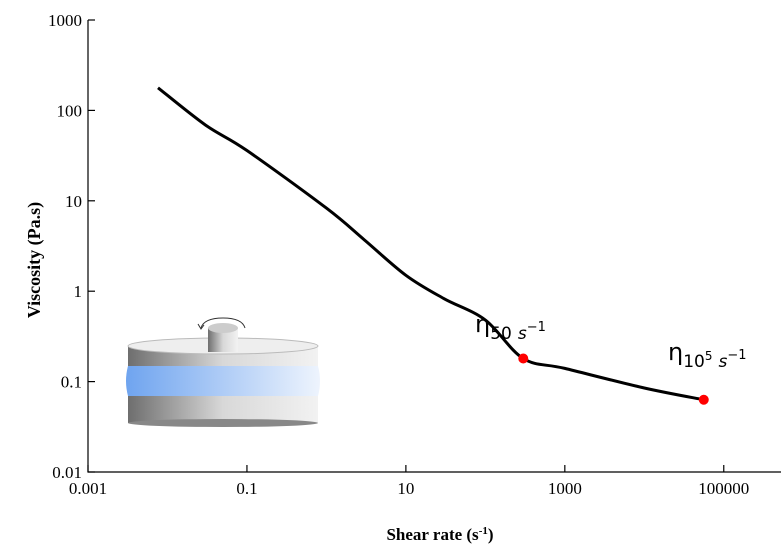 This screenshot has height=549, width=781. I want to click on y-tick-label: 10, so click(73, 201).